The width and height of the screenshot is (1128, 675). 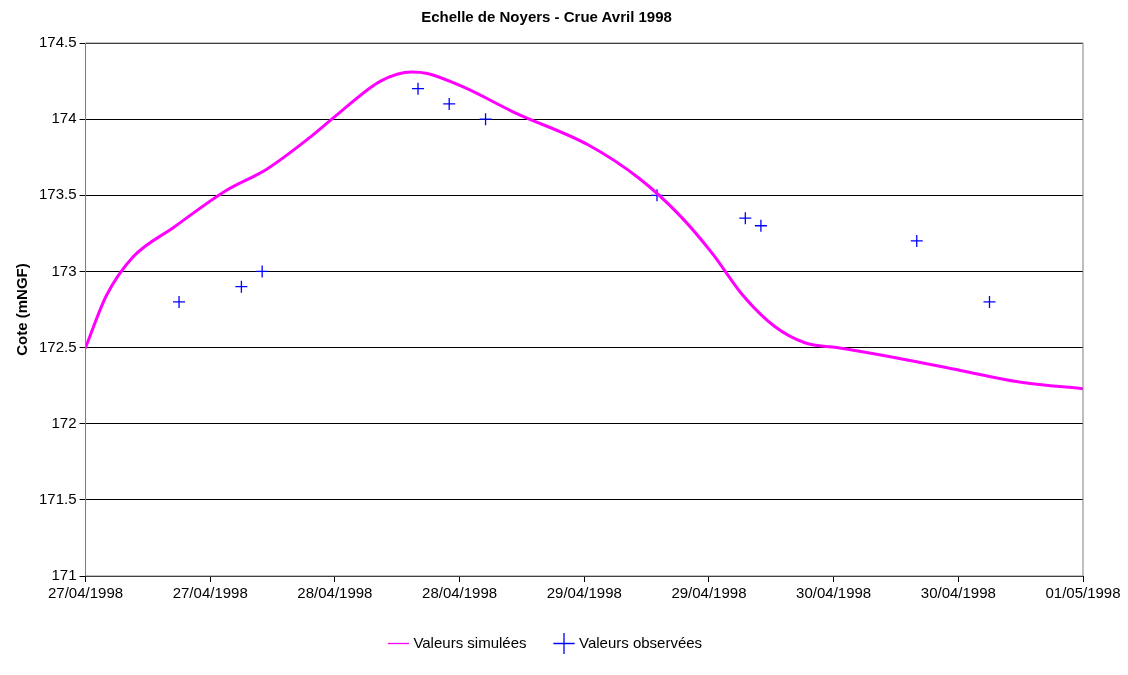 I want to click on y-tick-label: 173.5, so click(x=57, y=194).